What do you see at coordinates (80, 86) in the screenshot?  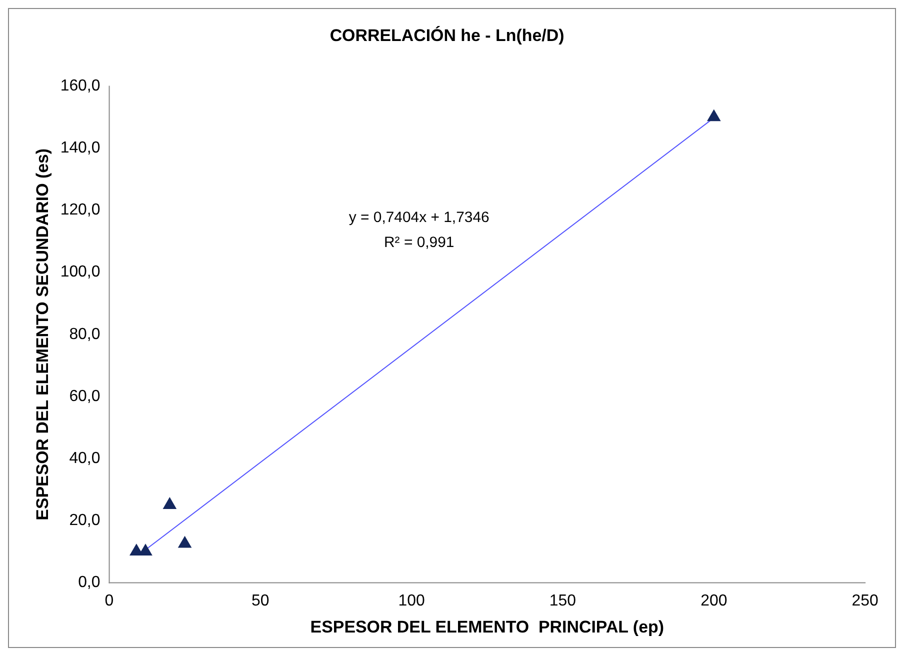 I see `y-tick-label: 160,0` at bounding box center [80, 86].